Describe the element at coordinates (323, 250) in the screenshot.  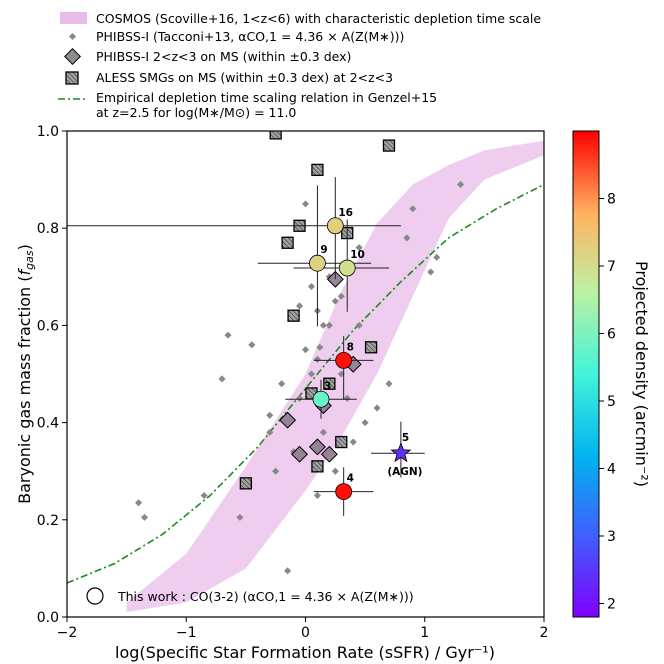
I see `point-label-9: 9` at that location.